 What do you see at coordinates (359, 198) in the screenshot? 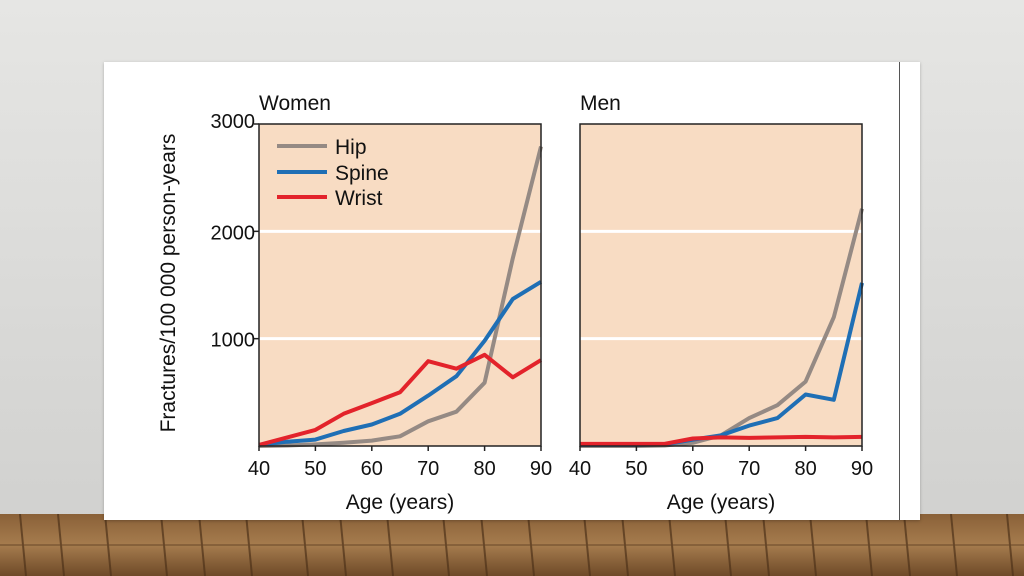
I see `legend-wrist-label: Wrist` at bounding box center [359, 198].